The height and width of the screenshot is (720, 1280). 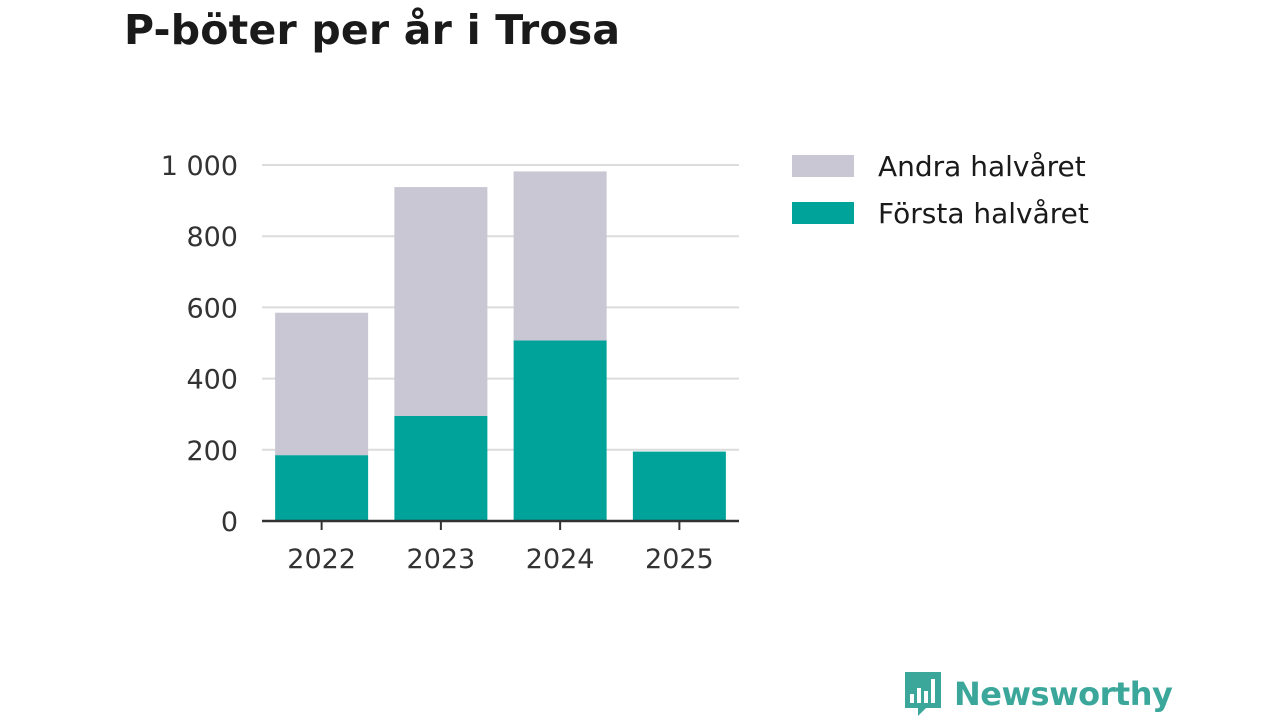 What do you see at coordinates (372, 30) in the screenshot?
I see `chart-title: P-böter per år i Trosa` at bounding box center [372, 30].